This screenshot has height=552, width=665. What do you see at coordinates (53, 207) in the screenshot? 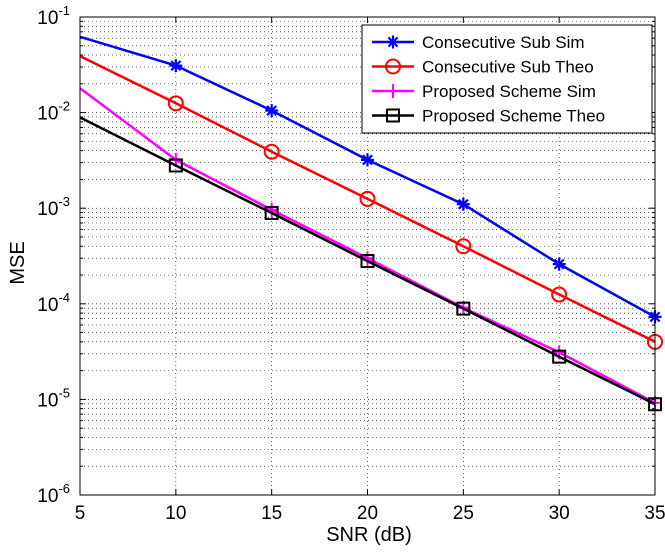
I see `y-tick-label: 10⁻³` at bounding box center [53, 207].